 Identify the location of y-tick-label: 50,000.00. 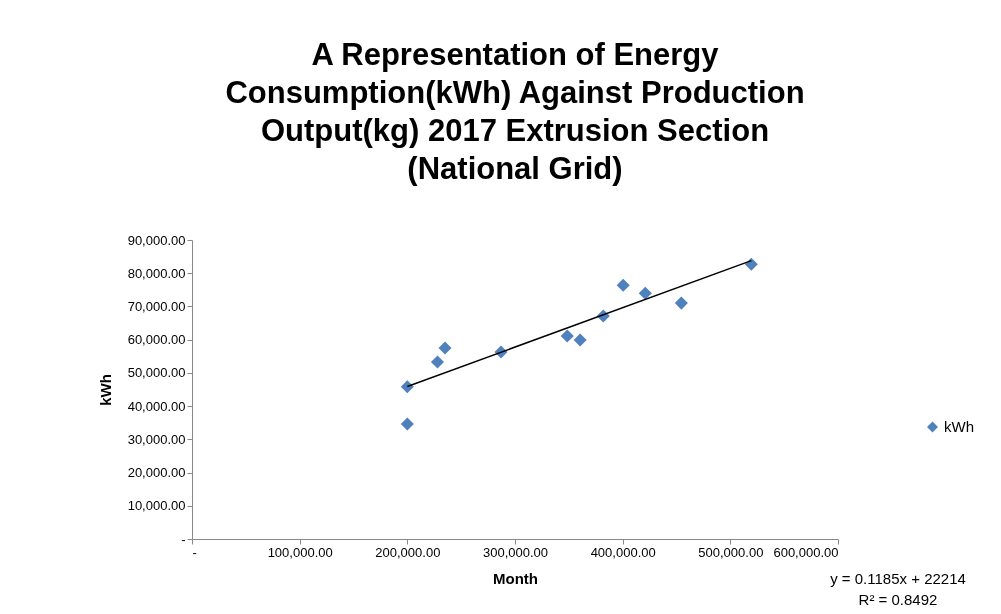
(156, 373).